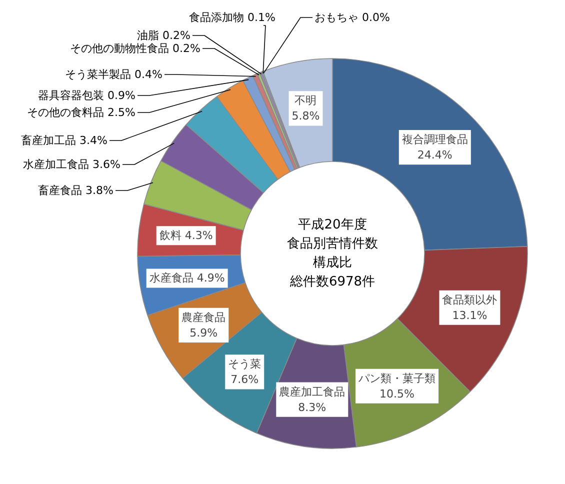 The height and width of the screenshot is (484, 565). I want to click on slice-label: パン類・菓子類, so click(397, 378).